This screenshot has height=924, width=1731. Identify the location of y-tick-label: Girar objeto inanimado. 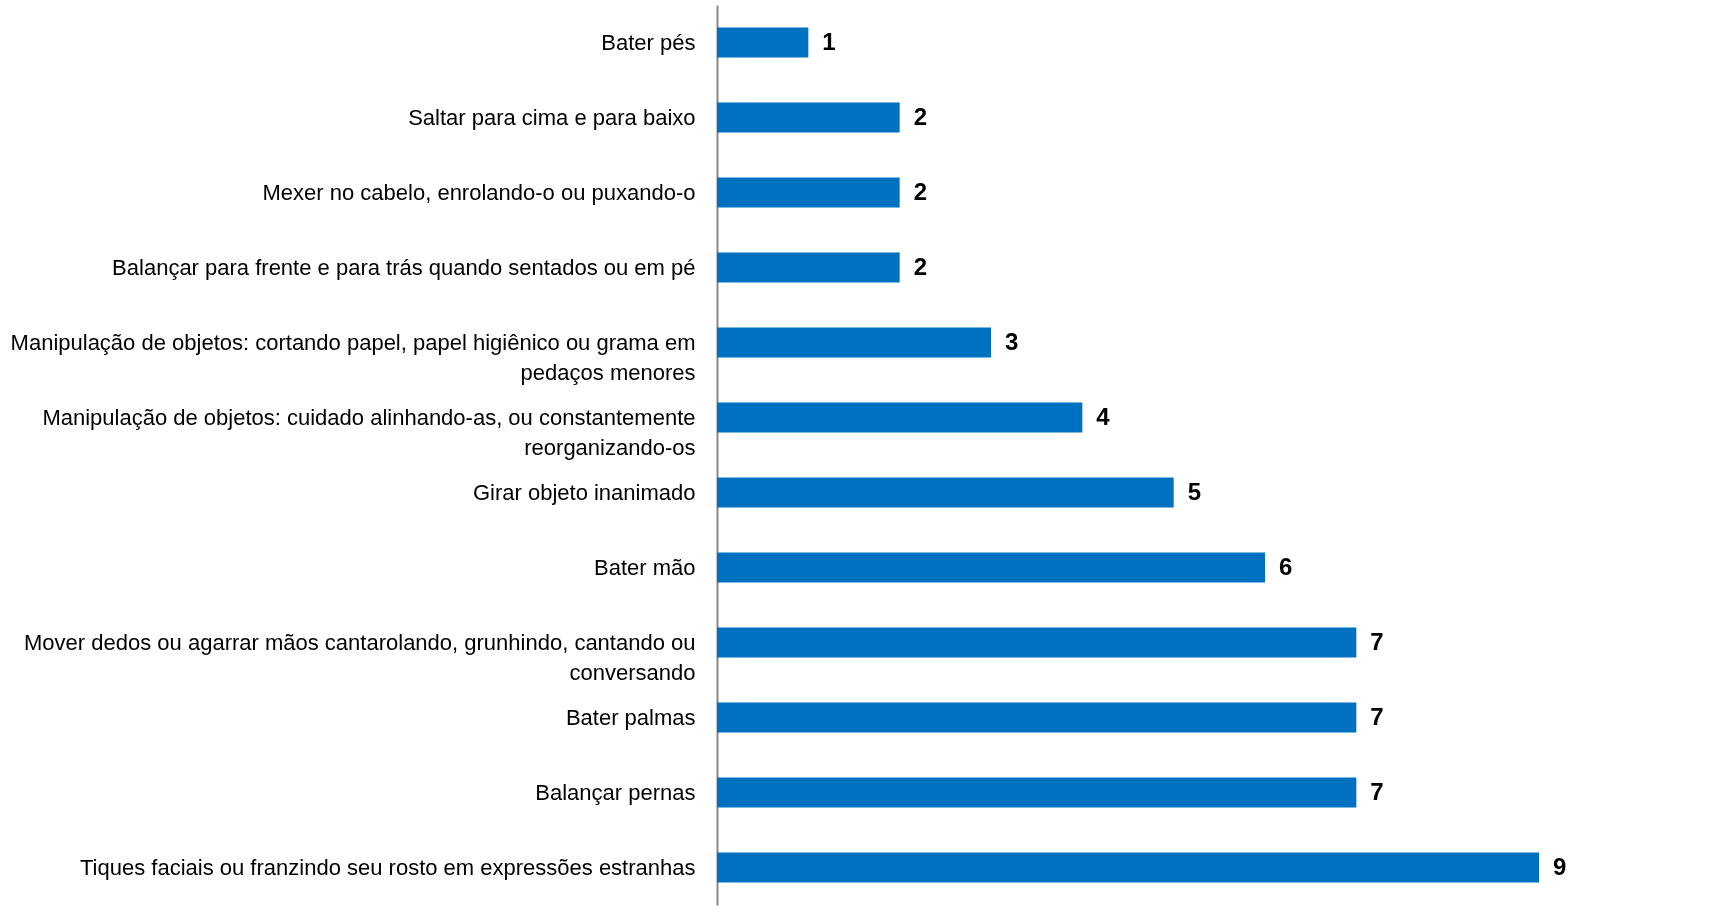
(584, 492).